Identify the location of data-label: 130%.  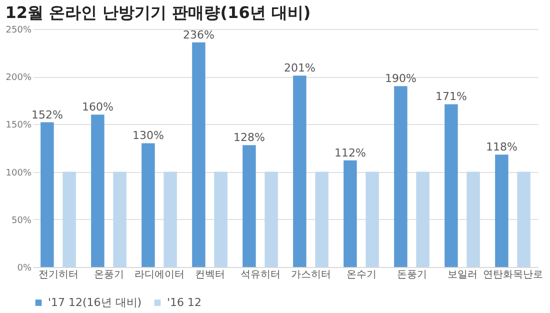
(148, 135).